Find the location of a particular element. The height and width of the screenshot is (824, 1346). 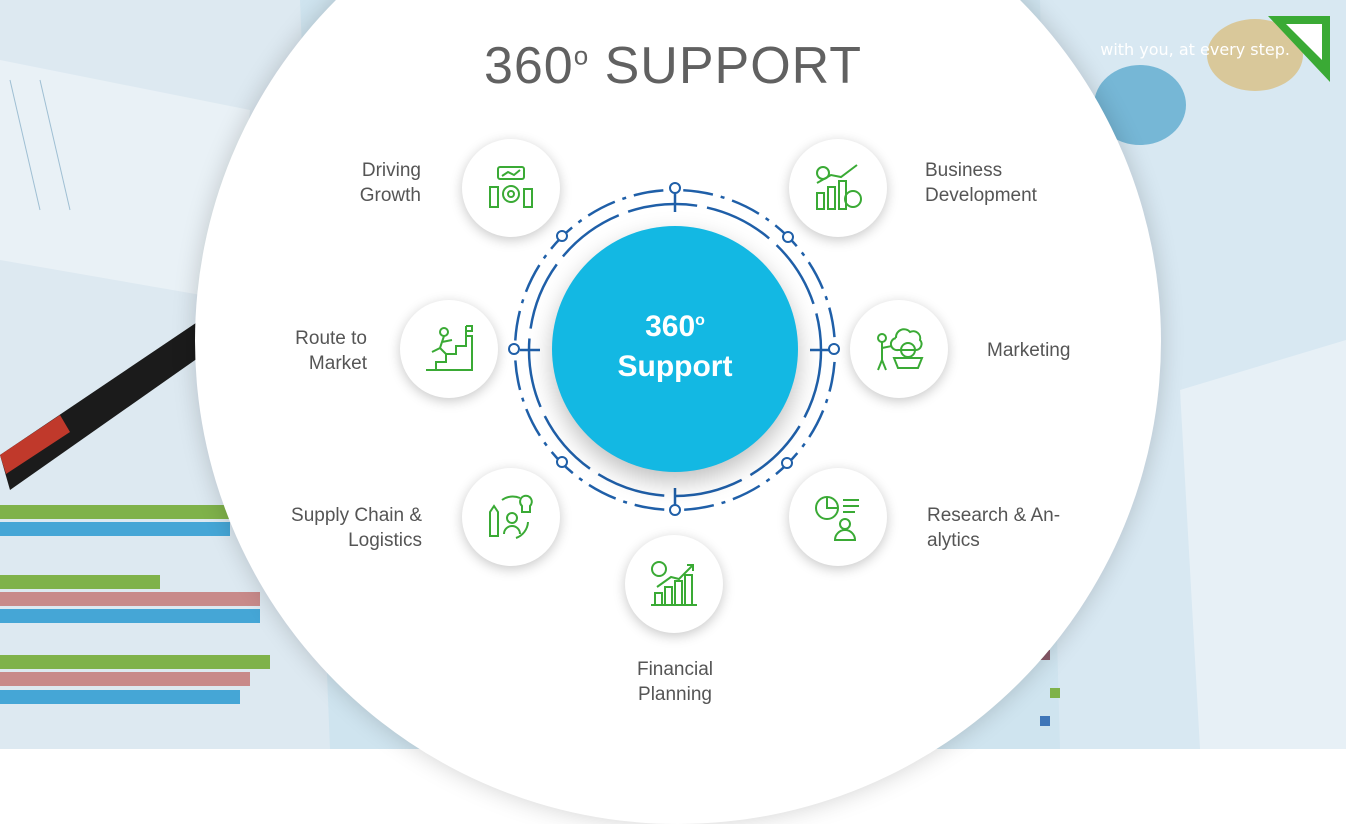

center-hub: 360o Support is located at coordinates (675, 349).